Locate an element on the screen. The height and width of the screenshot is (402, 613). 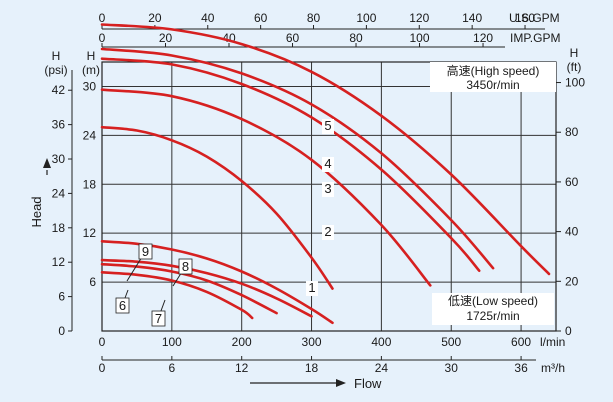
curve-label-4: 4 is located at coordinates (327, 163).